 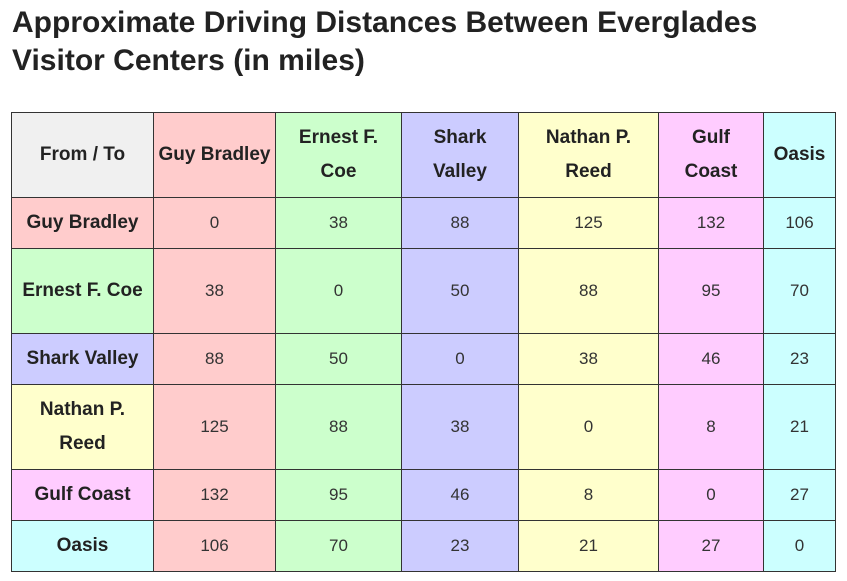 I want to click on column-header: Guy Bradley, so click(x=214, y=155).